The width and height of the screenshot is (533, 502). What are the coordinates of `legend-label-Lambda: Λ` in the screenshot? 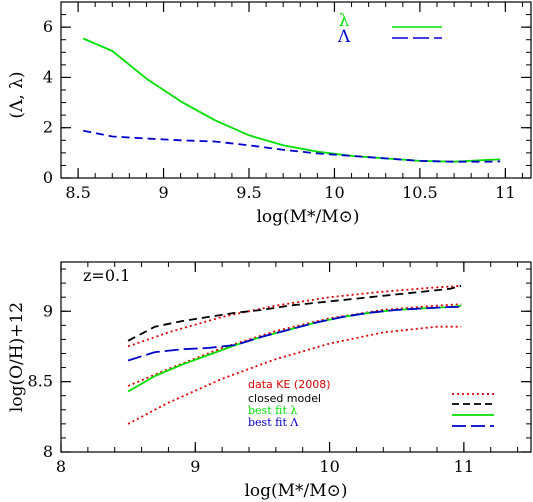 It's located at (344, 37).